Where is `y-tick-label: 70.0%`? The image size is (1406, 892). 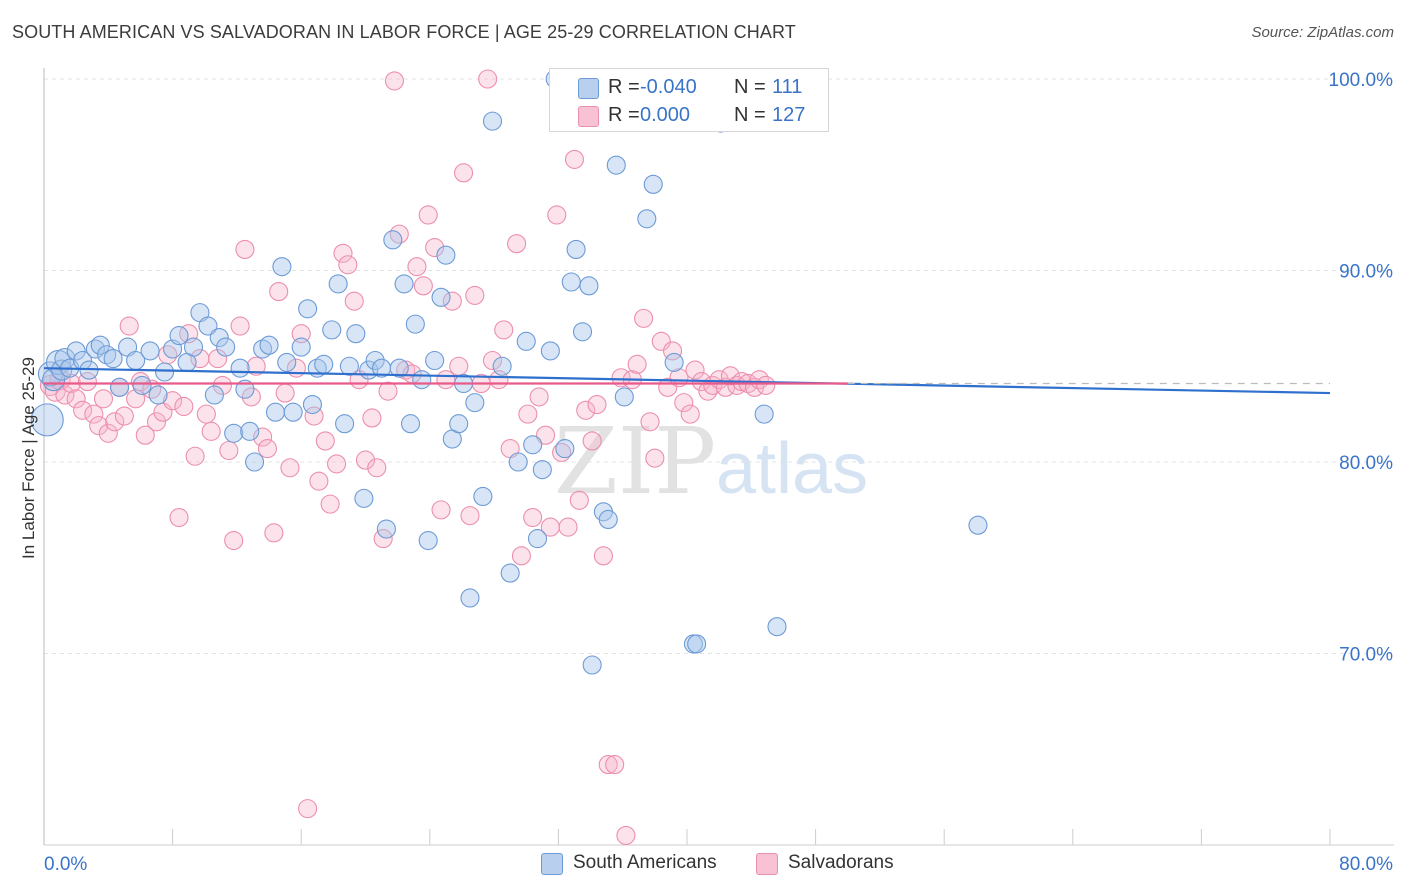 y-tick-label: 70.0% is located at coordinates (1366, 655).